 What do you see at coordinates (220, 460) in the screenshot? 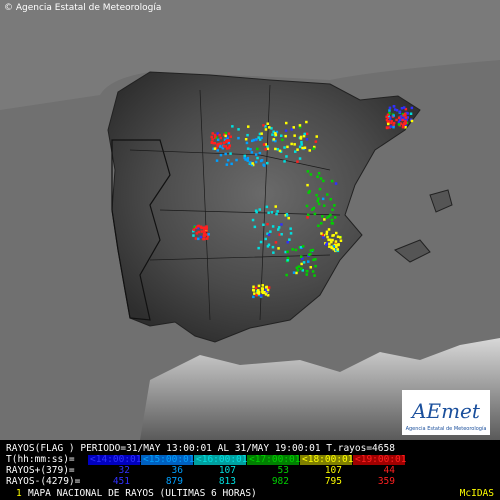
I see `interval-swatch` at bounding box center [220, 460].